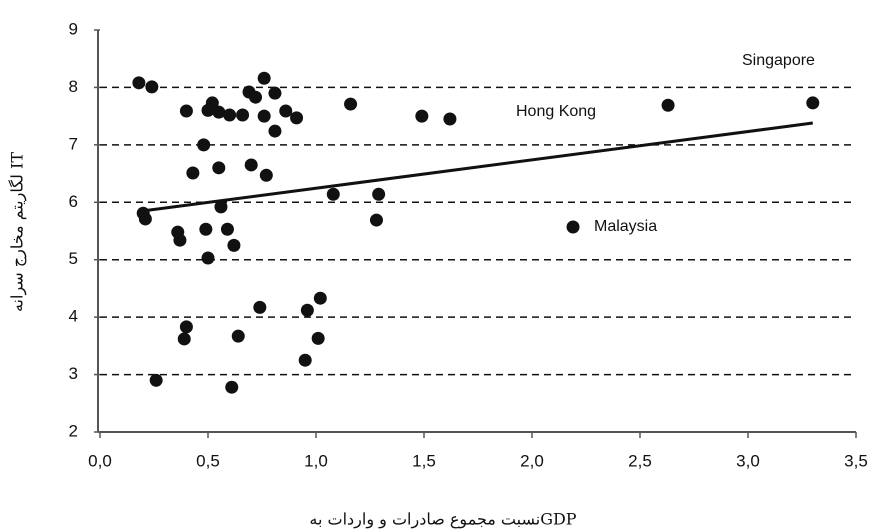 This screenshot has height=532, width=883. I want to click on y-tick-label: 2, so click(73, 430).